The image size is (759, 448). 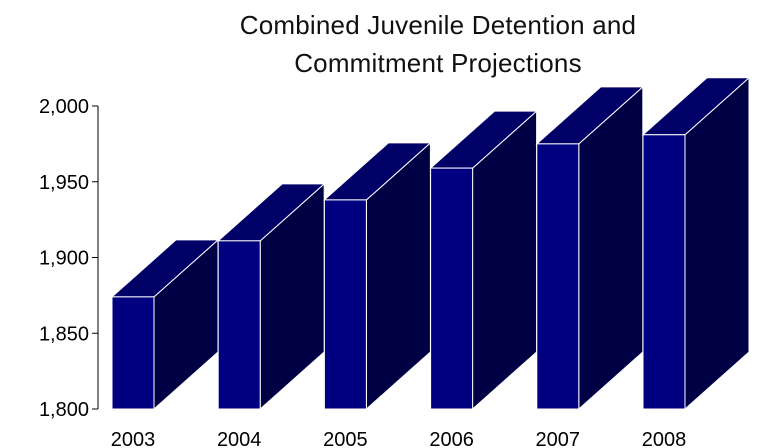 What do you see at coordinates (452, 288) in the screenshot?
I see `bar-2006` at bounding box center [452, 288].